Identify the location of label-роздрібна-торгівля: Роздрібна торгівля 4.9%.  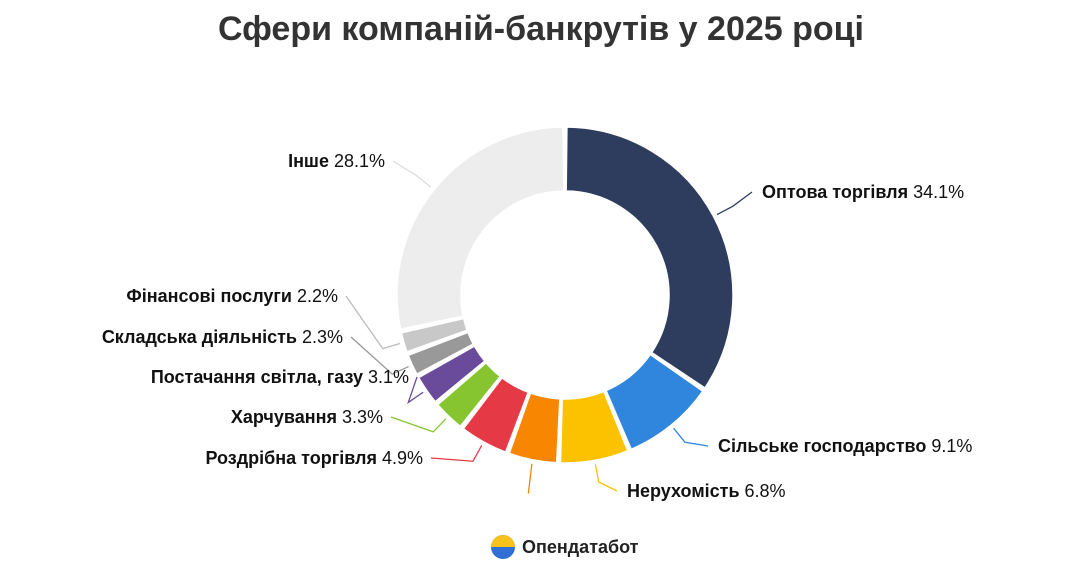
(314, 458).